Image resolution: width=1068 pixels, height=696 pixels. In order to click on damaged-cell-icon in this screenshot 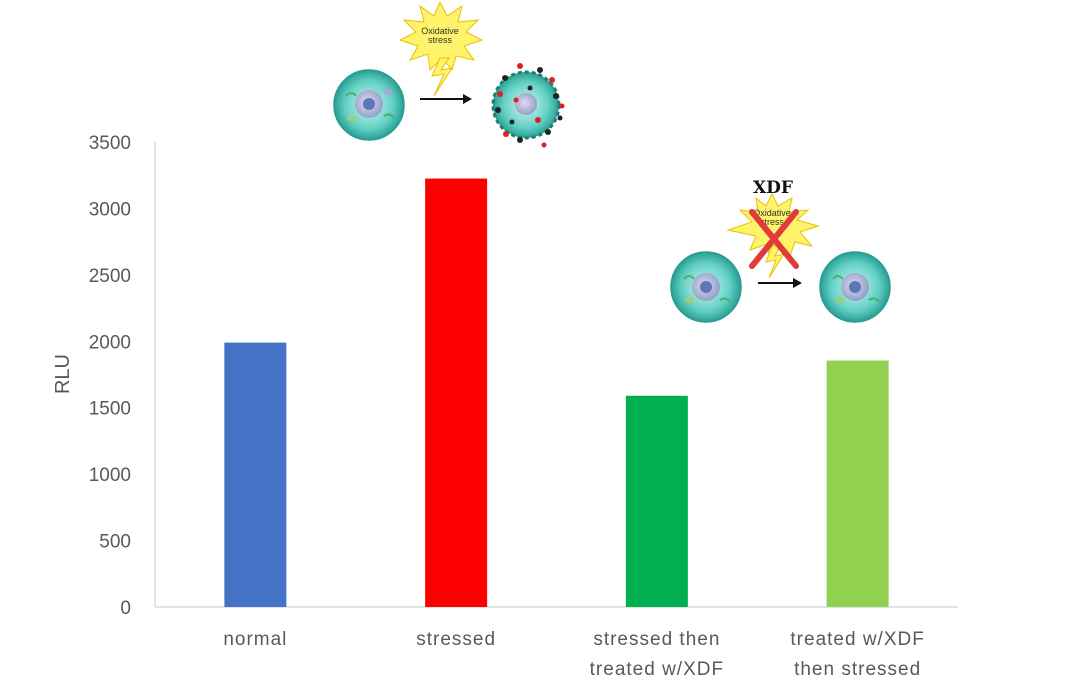, I will do `click(528, 105)`.